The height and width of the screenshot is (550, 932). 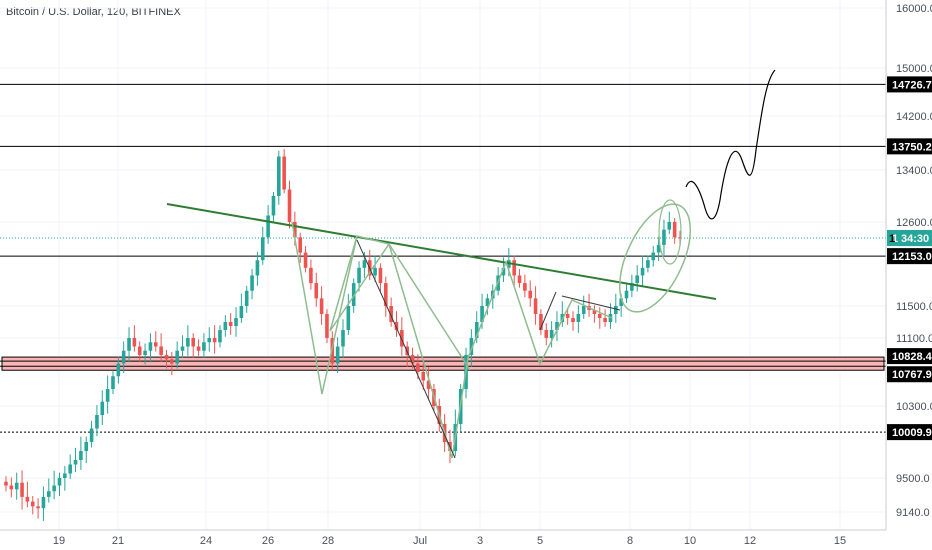 I want to click on svg-text: 13750.2, so click(x=912, y=147).